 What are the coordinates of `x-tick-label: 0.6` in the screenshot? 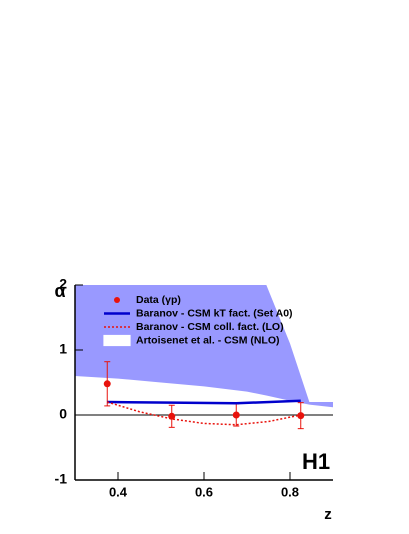 It's located at (204, 491).